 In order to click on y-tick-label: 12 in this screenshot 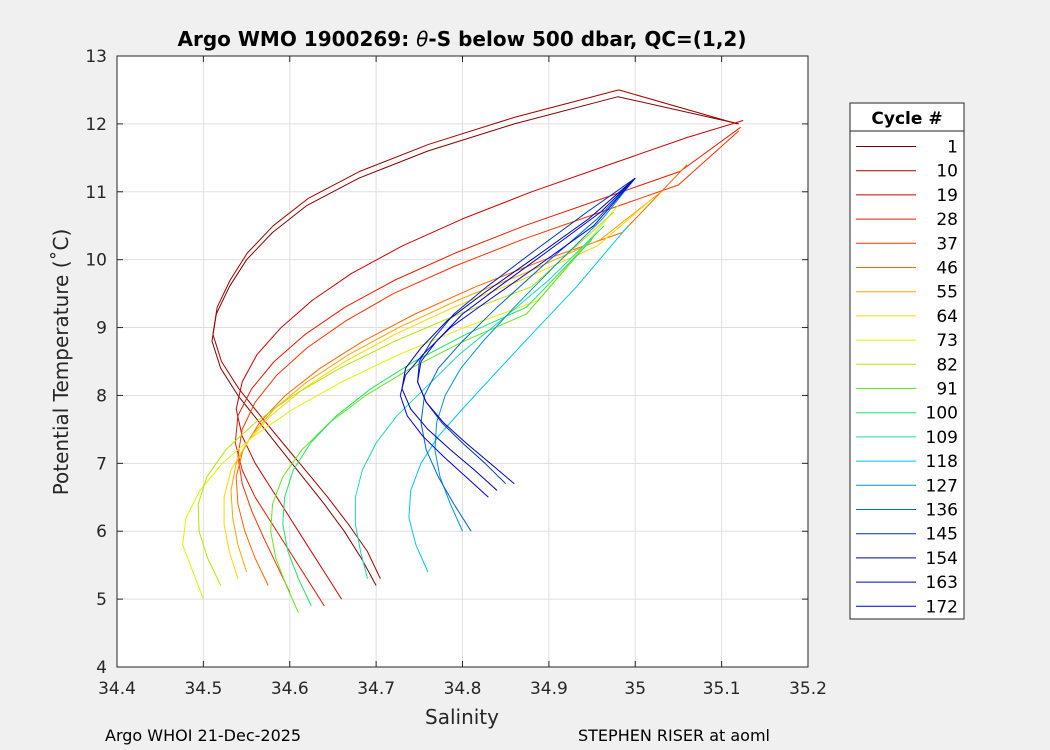, I will do `click(96, 125)`.